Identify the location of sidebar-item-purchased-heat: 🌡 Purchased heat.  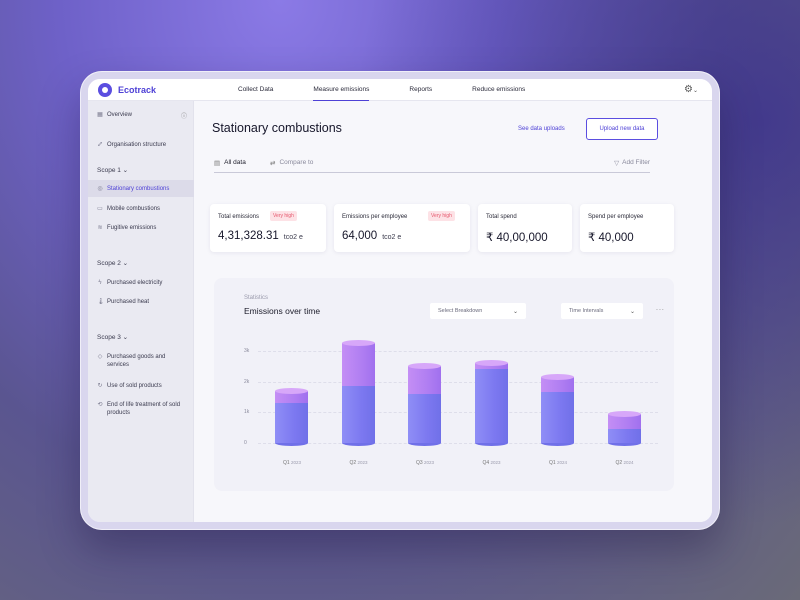
(141, 302).